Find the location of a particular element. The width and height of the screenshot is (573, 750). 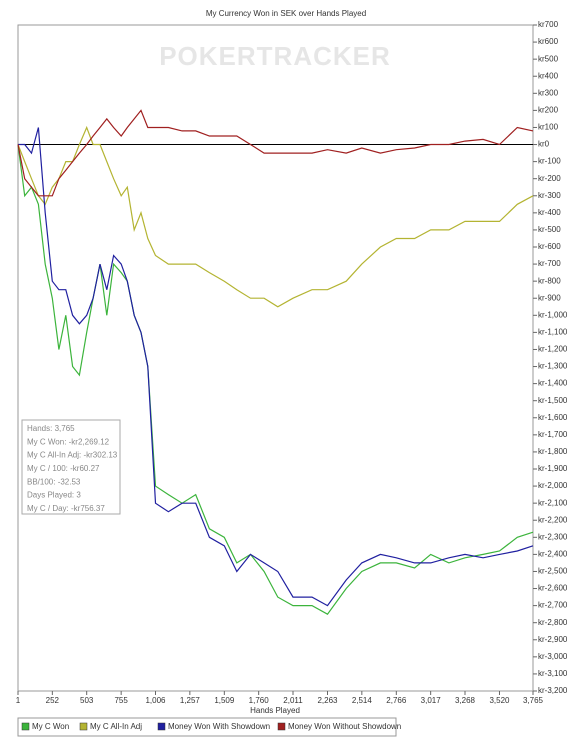

legend-label: Money Won With Showdown is located at coordinates (219, 726).